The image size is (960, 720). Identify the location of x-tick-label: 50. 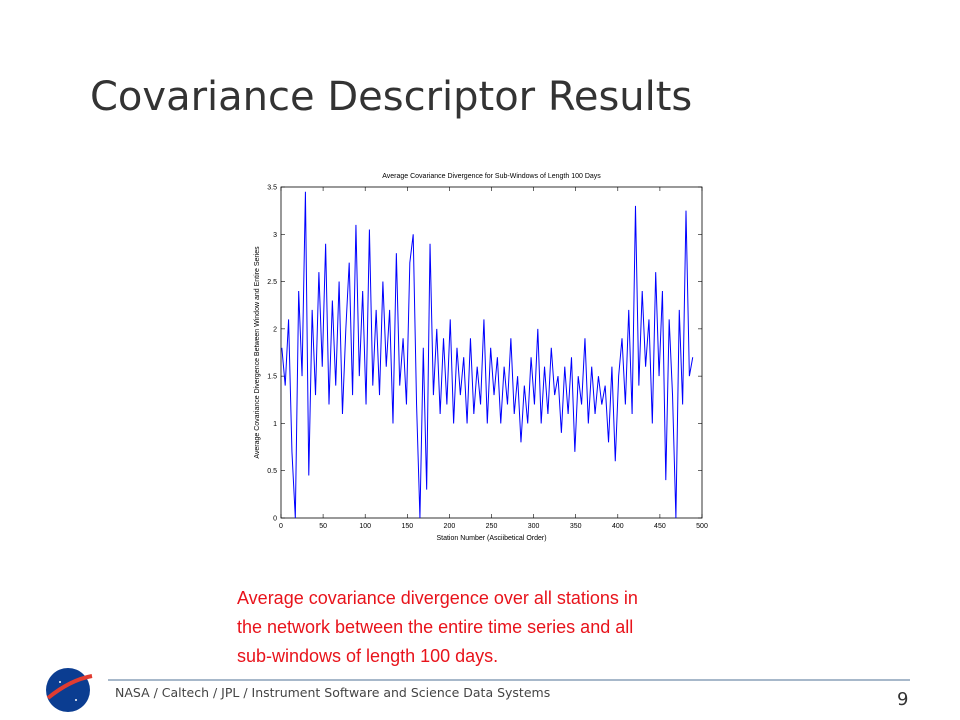
(323, 526).